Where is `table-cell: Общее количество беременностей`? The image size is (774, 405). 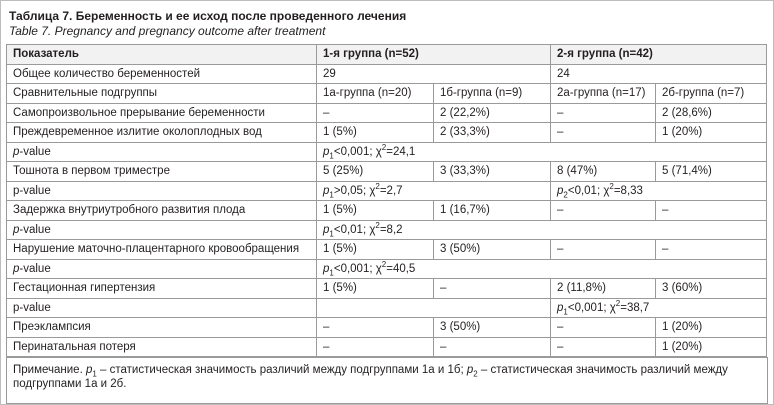
table-cell: Общее количество беременностей is located at coordinates (161, 73).